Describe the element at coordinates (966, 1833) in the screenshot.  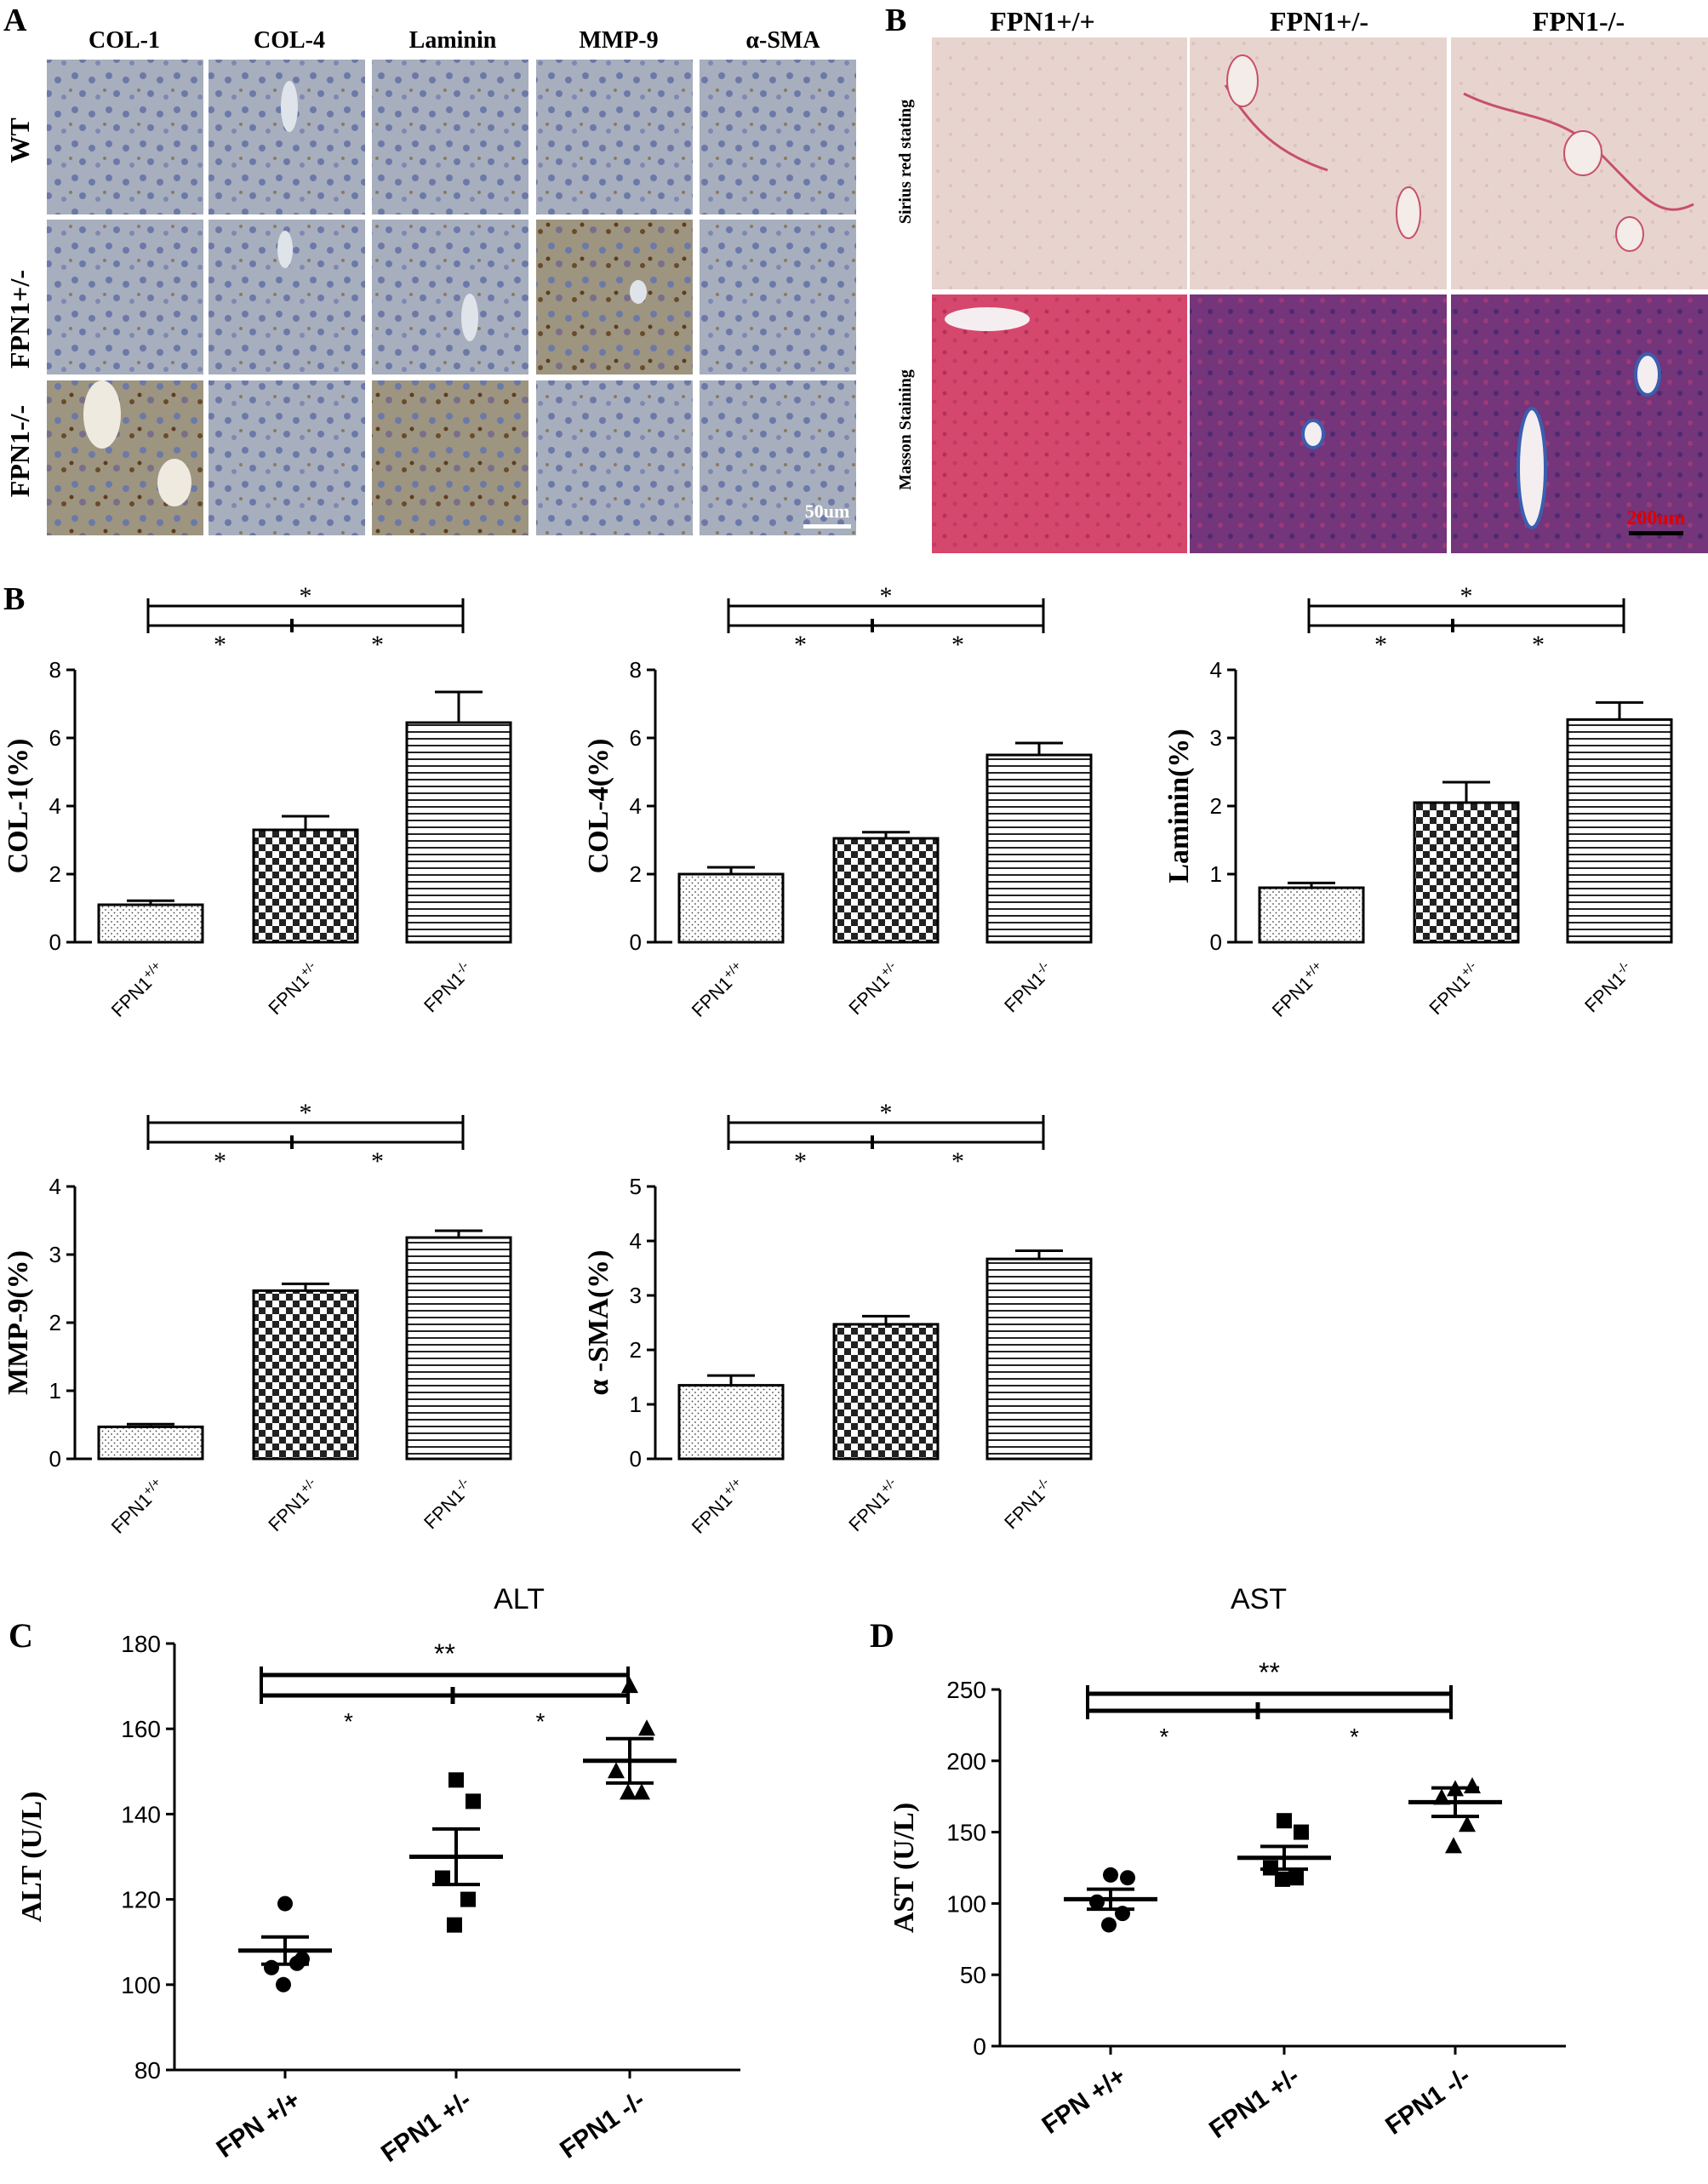
I see `y-tick-label: 150` at that location.